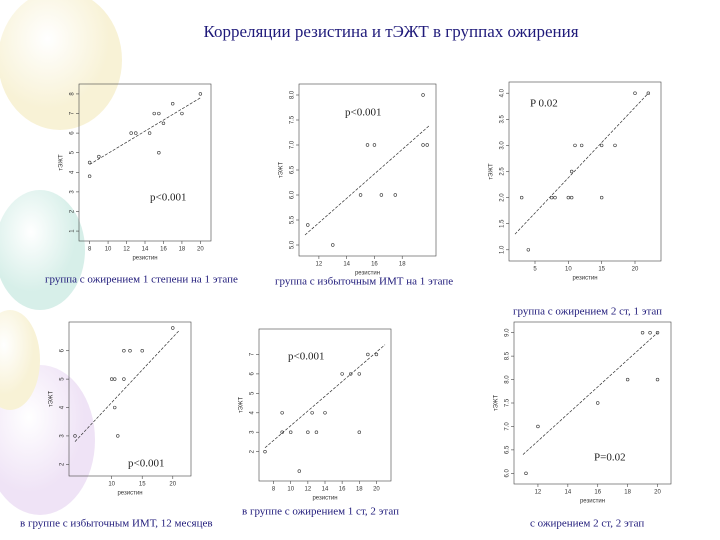  Describe the element at coordinates (503, 249) in the screenshot. I see `y-tick-label: 1.0` at that location.